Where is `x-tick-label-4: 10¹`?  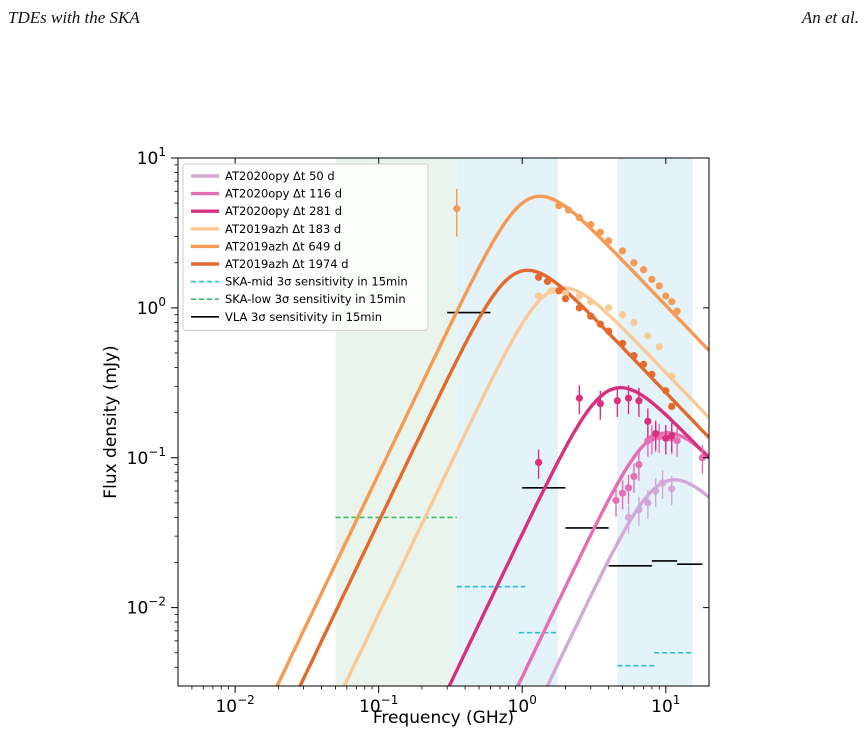 x-tick-label-4: 10¹ is located at coordinates (665, 705).